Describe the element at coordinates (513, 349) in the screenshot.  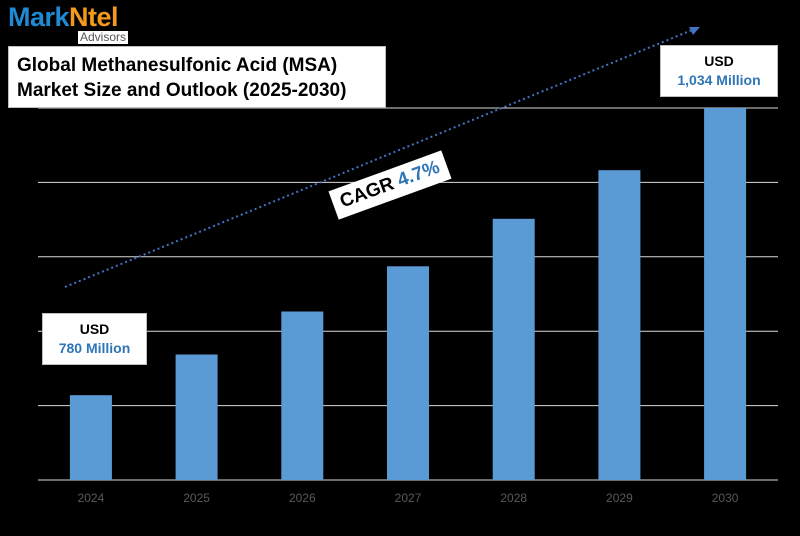
I see `bar-2028` at that location.